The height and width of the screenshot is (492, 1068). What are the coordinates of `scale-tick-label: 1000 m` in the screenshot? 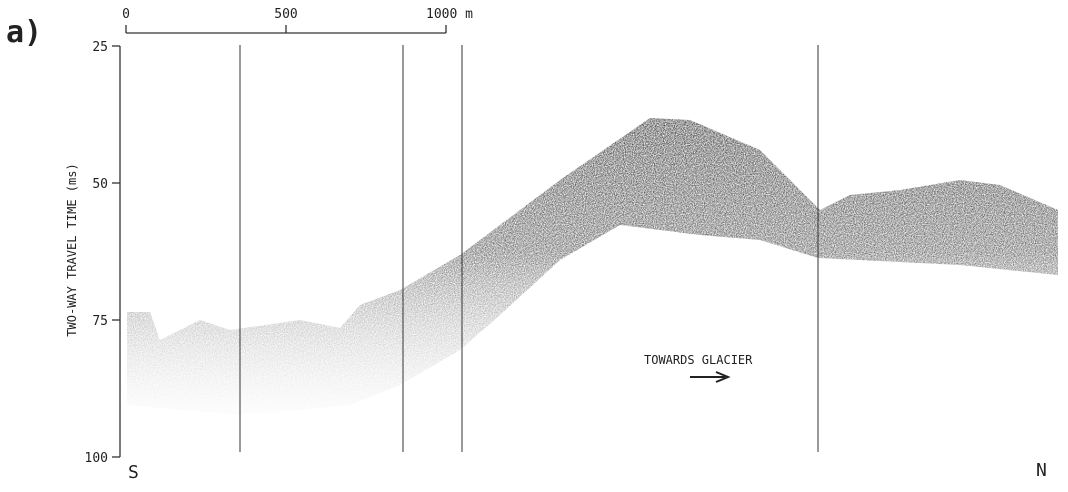 It's located at (449, 14).